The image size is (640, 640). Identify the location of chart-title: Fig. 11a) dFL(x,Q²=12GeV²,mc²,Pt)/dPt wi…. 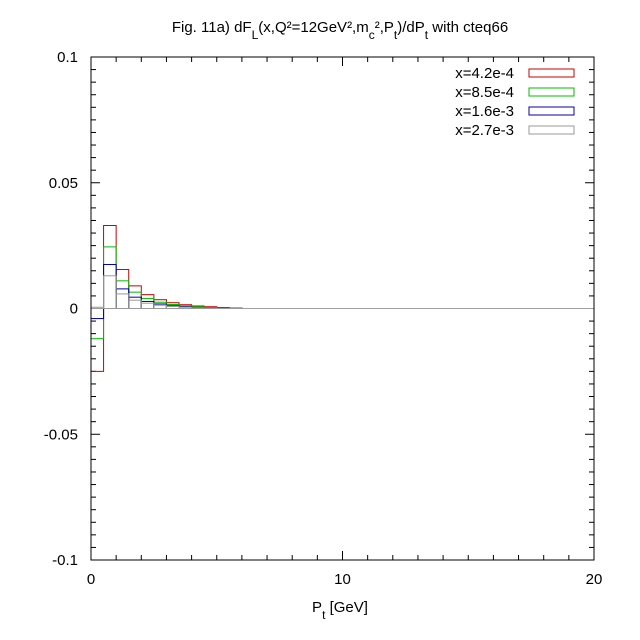
(340, 30).